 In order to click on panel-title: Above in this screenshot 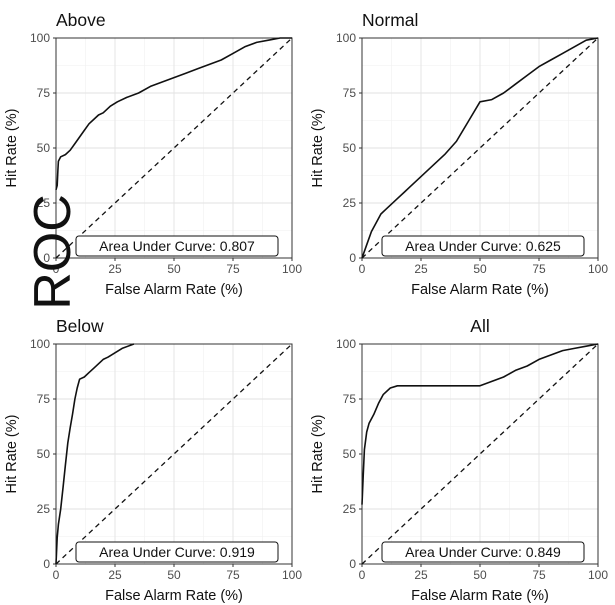, I will do `click(81, 20)`.